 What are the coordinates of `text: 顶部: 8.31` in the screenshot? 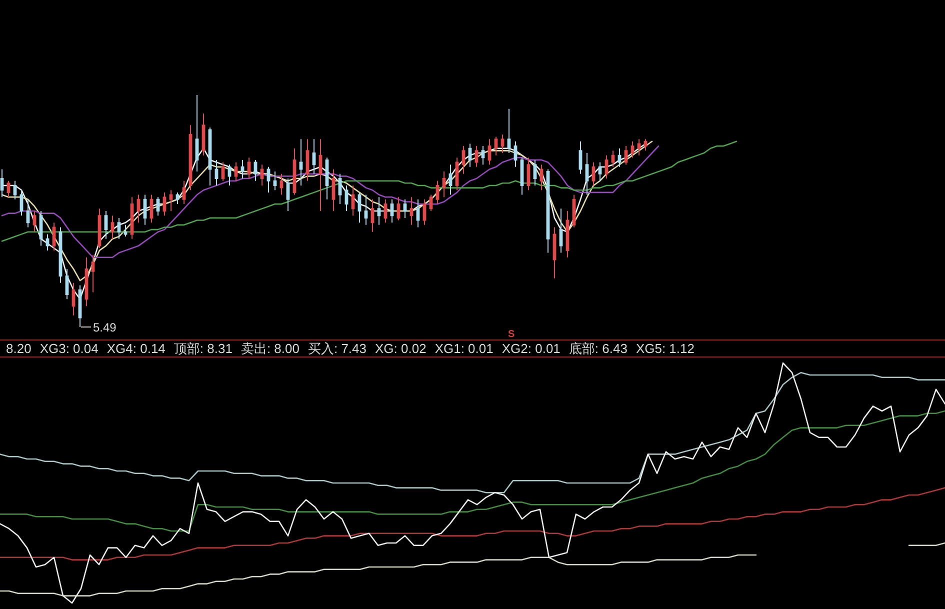 It's located at (203, 348).